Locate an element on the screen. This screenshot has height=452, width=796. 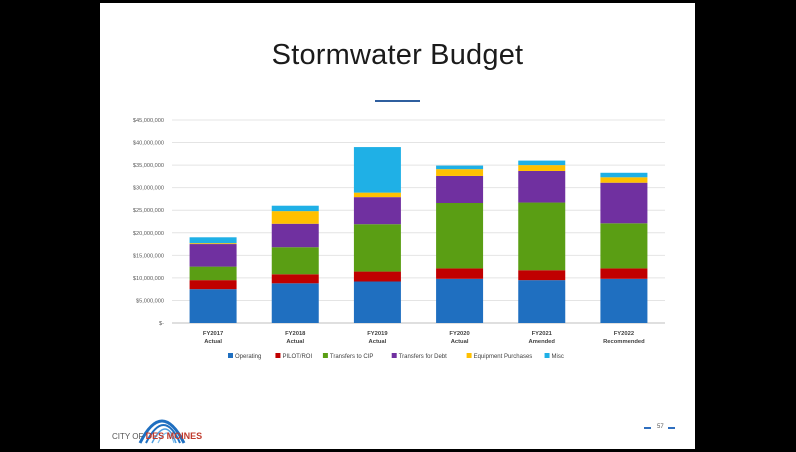
x-tick-label: FY2018 is located at coordinates (295, 334).